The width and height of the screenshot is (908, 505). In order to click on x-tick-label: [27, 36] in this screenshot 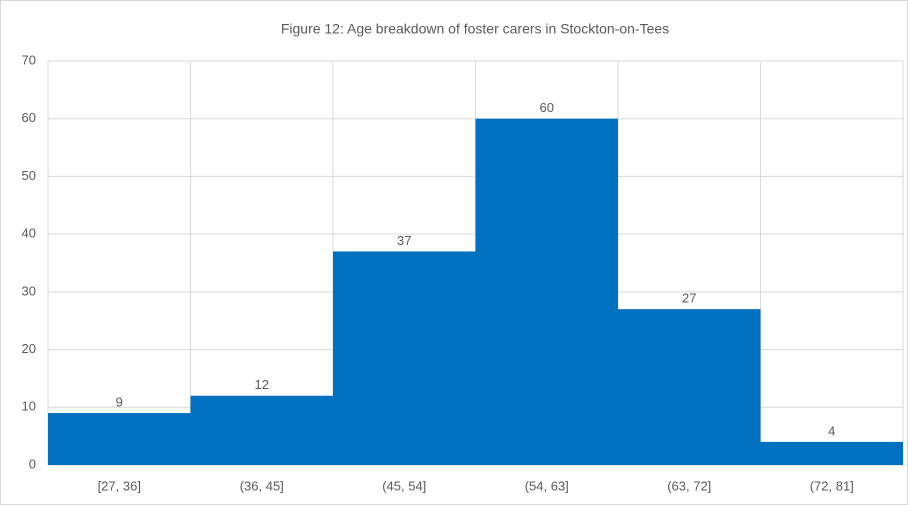, I will do `click(119, 485)`.